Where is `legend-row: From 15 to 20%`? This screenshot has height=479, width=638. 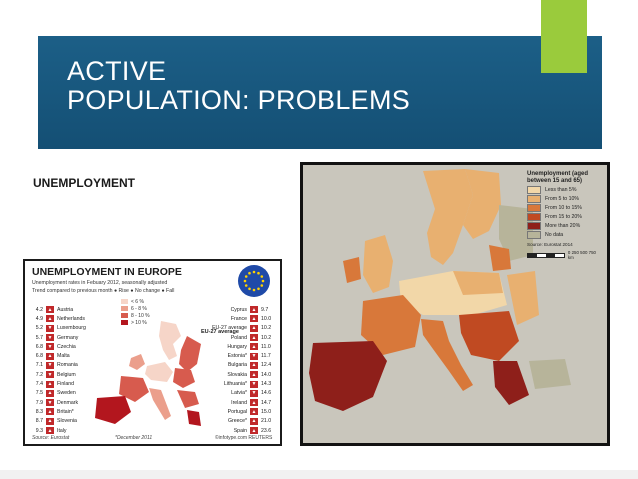 legend-row: From 15 to 20% is located at coordinates (565, 216).